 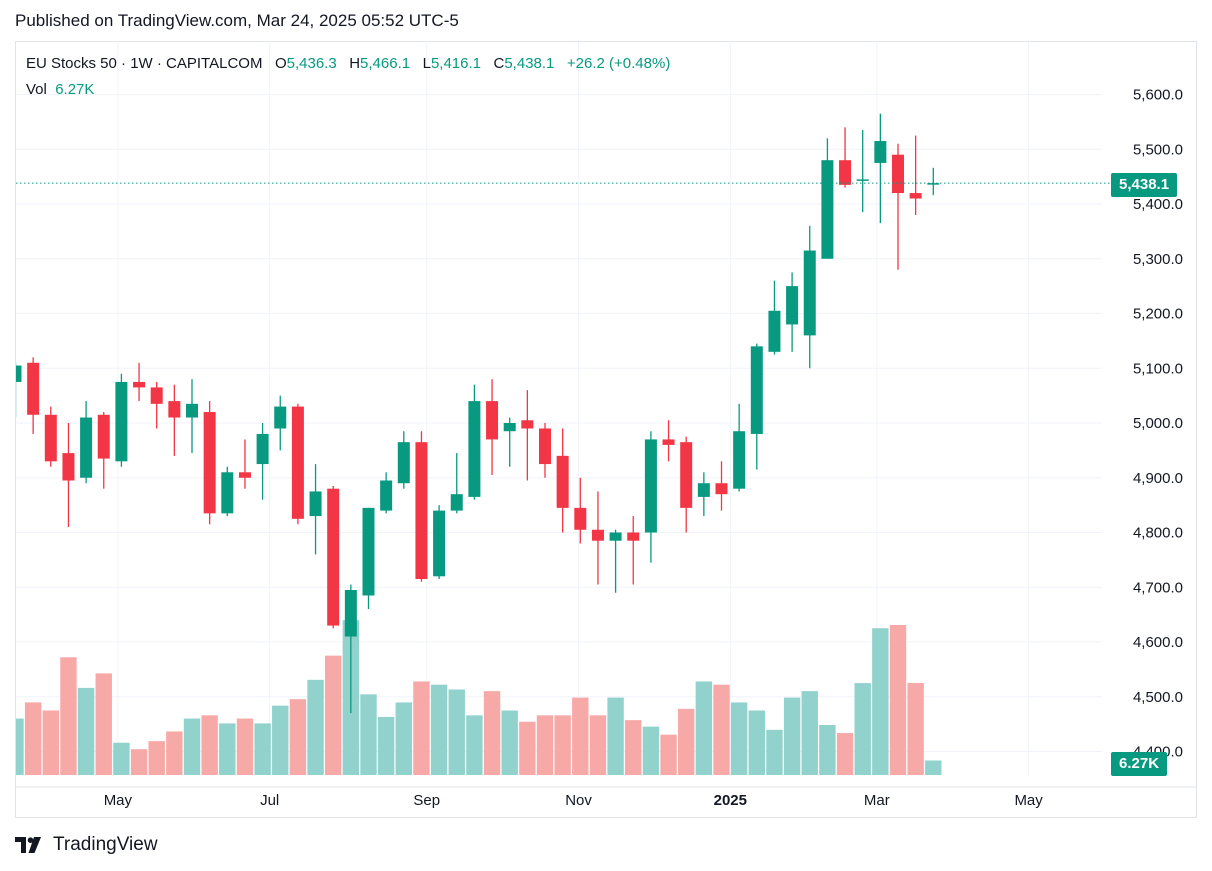 What do you see at coordinates (1158, 697) in the screenshot?
I see `y-tick-label: 4,500.0` at bounding box center [1158, 697].